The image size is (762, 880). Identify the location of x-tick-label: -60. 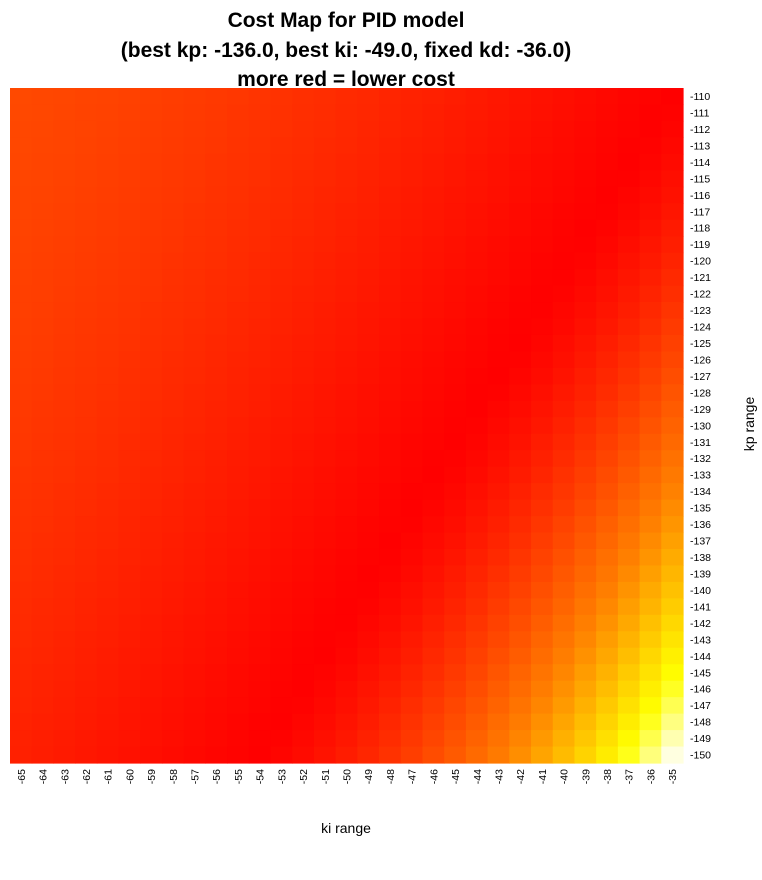
(130, 776).